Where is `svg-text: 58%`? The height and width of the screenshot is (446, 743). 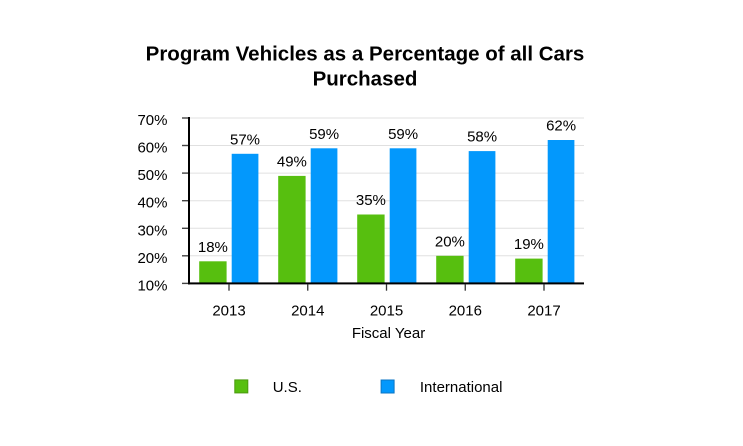
svg-text: 58% is located at coordinates (482, 137).